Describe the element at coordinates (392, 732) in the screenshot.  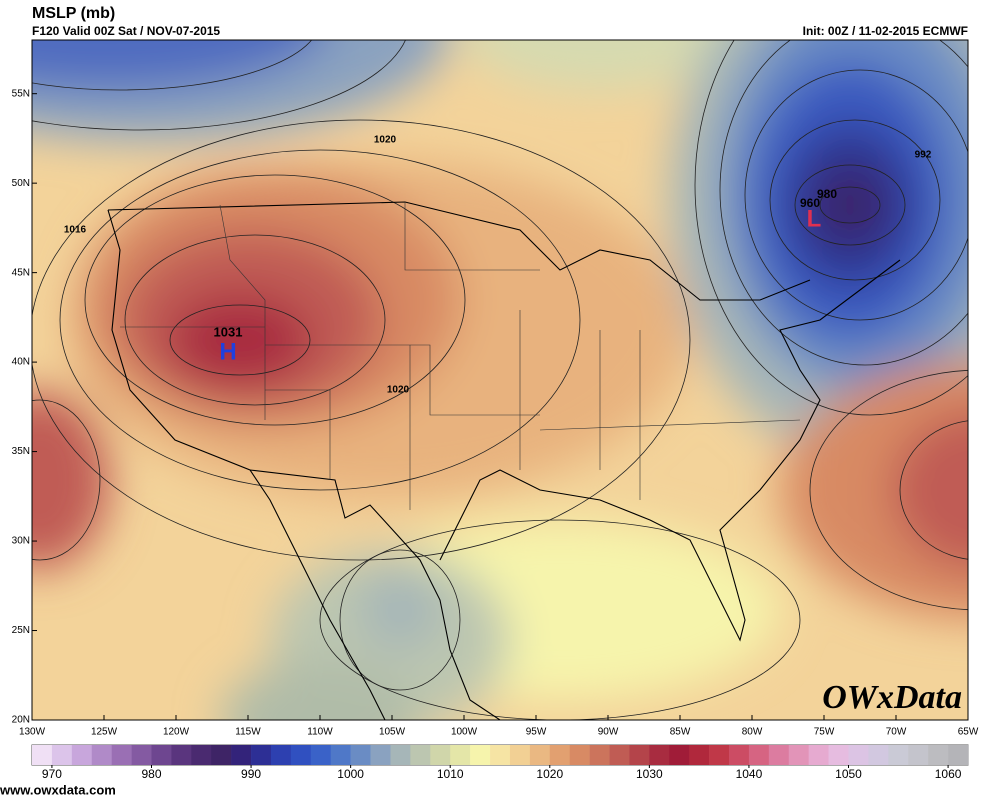
I see `lon-tick-label: 105W` at that location.